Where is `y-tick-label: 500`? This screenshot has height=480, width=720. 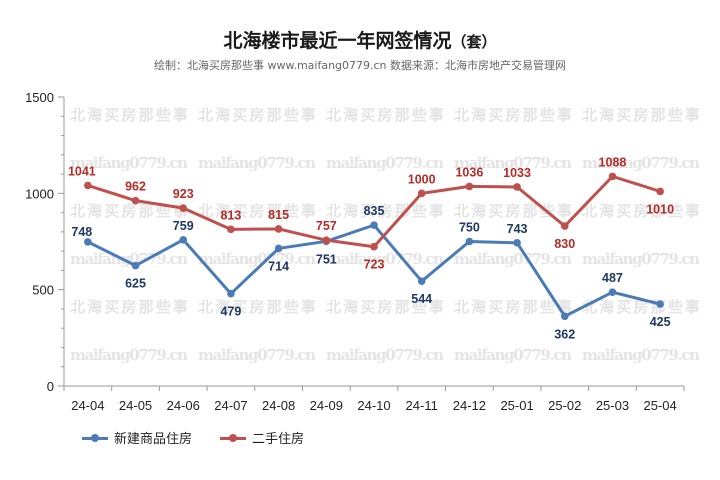
y-tick-label: 500 is located at coordinates (43, 290).